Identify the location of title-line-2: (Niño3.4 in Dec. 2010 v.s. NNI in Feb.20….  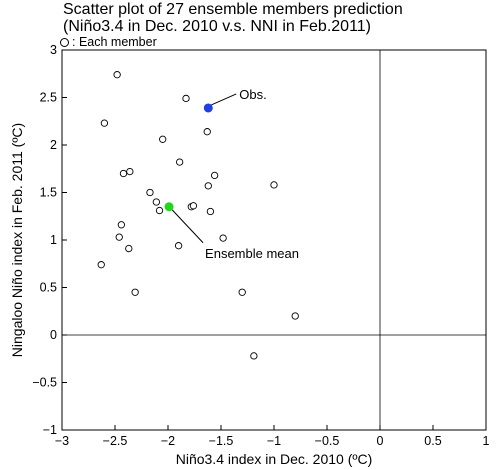
(217, 26).